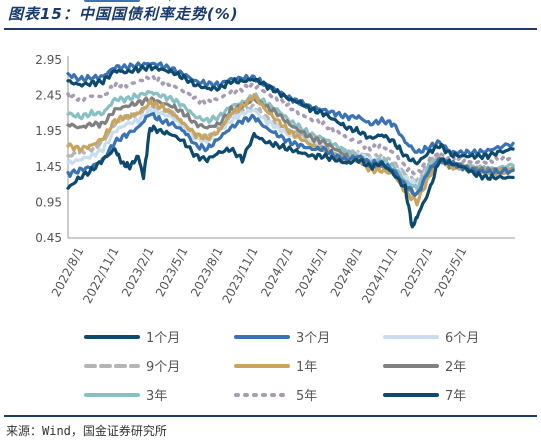 The height and width of the screenshot is (444, 541). What do you see at coordinates (138, 272) in the screenshot?
I see `x-tick-label: 2023/2/1` at bounding box center [138, 272].